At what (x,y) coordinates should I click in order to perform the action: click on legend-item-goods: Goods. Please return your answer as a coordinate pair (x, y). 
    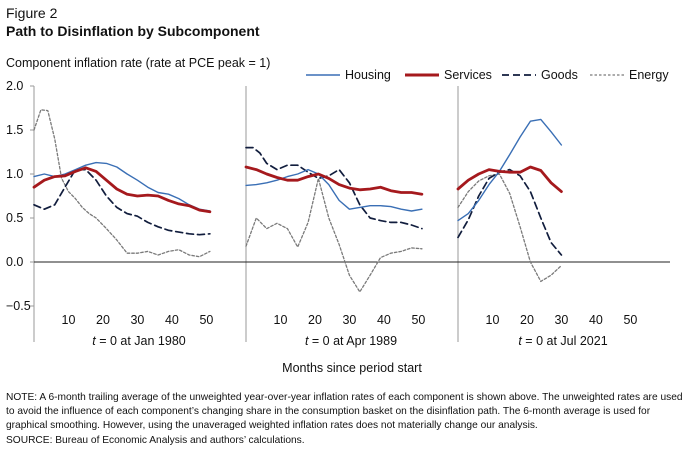
    Looking at the image, I should click on (540, 75).